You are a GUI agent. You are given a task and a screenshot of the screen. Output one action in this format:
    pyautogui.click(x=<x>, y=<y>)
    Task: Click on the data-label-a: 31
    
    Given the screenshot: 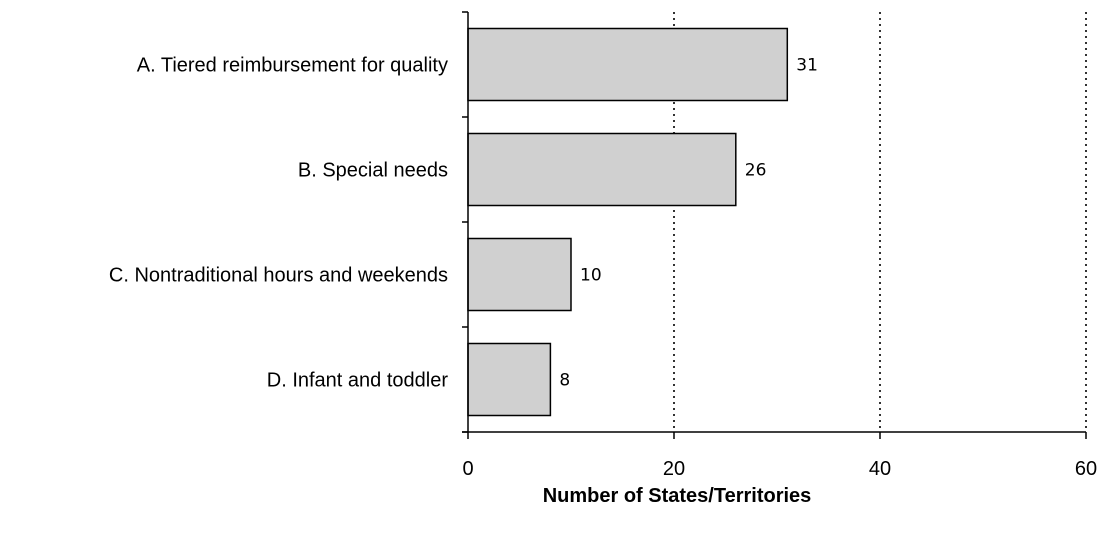 What is the action you would take?
    pyautogui.click(x=807, y=66)
    